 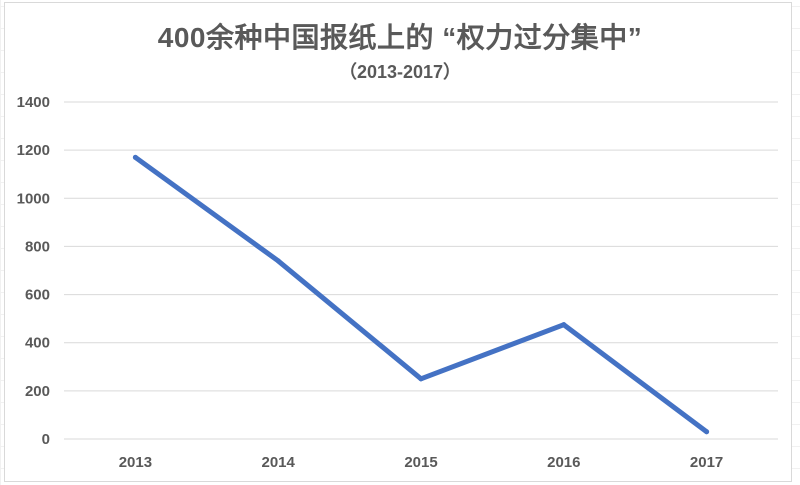 I want to click on y-tick-label: 0, so click(x=46, y=439).